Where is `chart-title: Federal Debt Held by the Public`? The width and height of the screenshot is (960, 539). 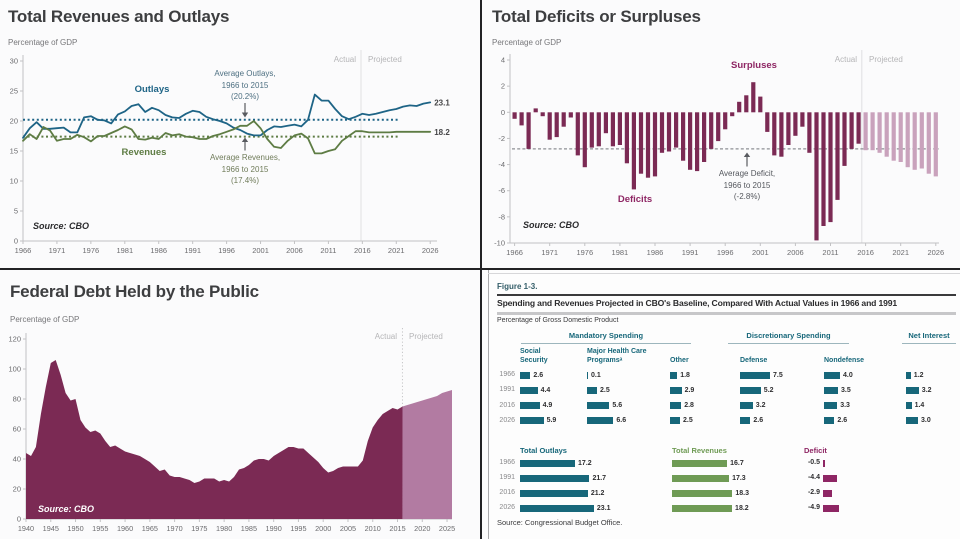 chart-title: Federal Debt Held by the Public is located at coordinates (134, 291).